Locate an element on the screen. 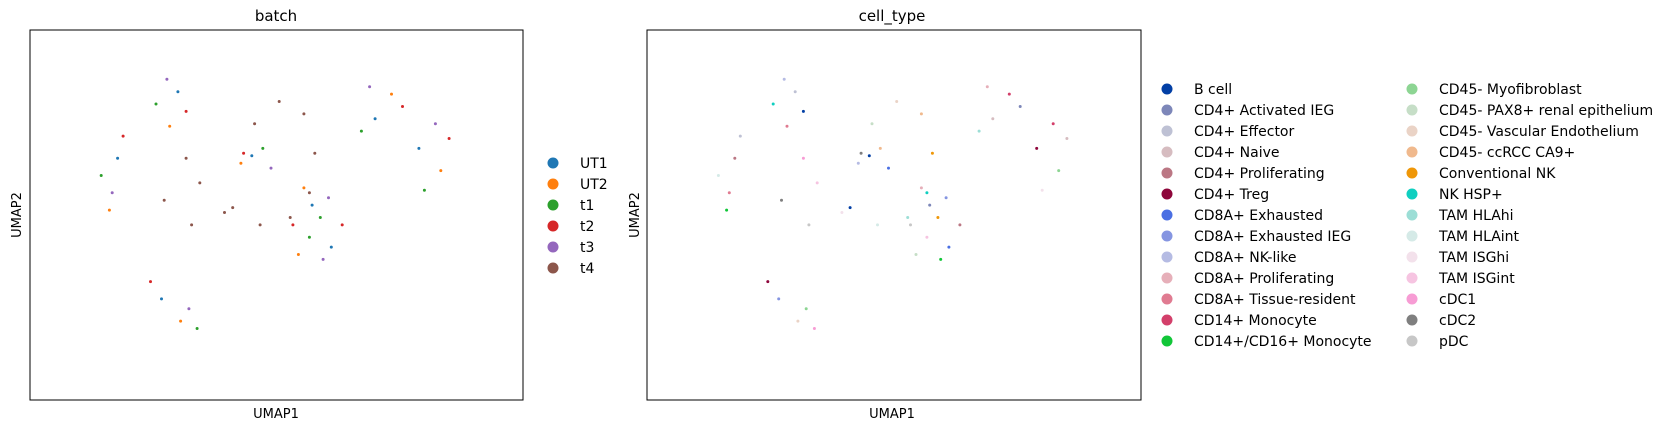 The image size is (1661, 429). legend-item: B cell is located at coordinates (1196, 90).